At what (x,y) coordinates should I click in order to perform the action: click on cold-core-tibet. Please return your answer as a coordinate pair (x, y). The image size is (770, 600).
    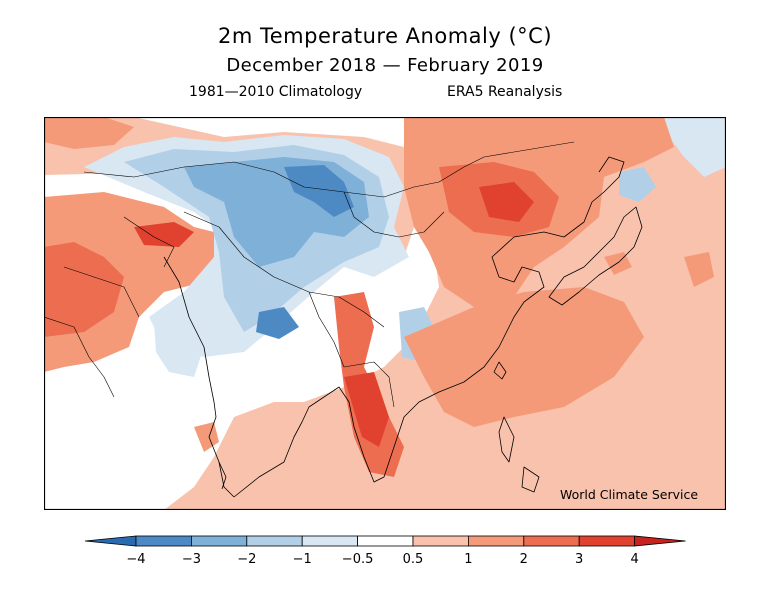
    Looking at the image, I should click on (277, 323).